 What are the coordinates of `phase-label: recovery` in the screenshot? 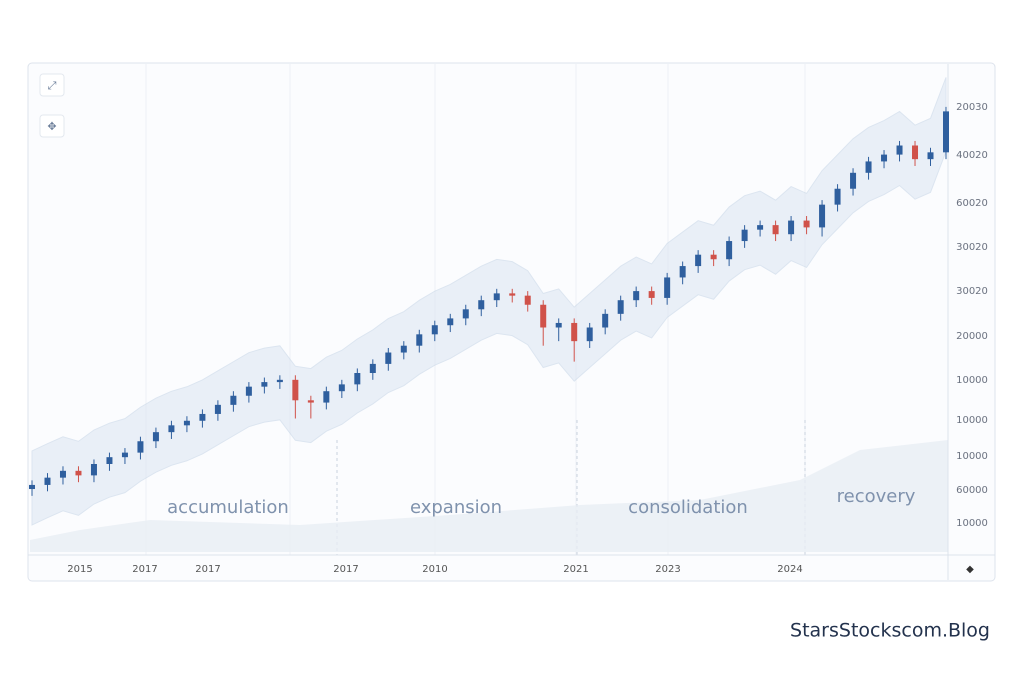 It's located at (876, 496).